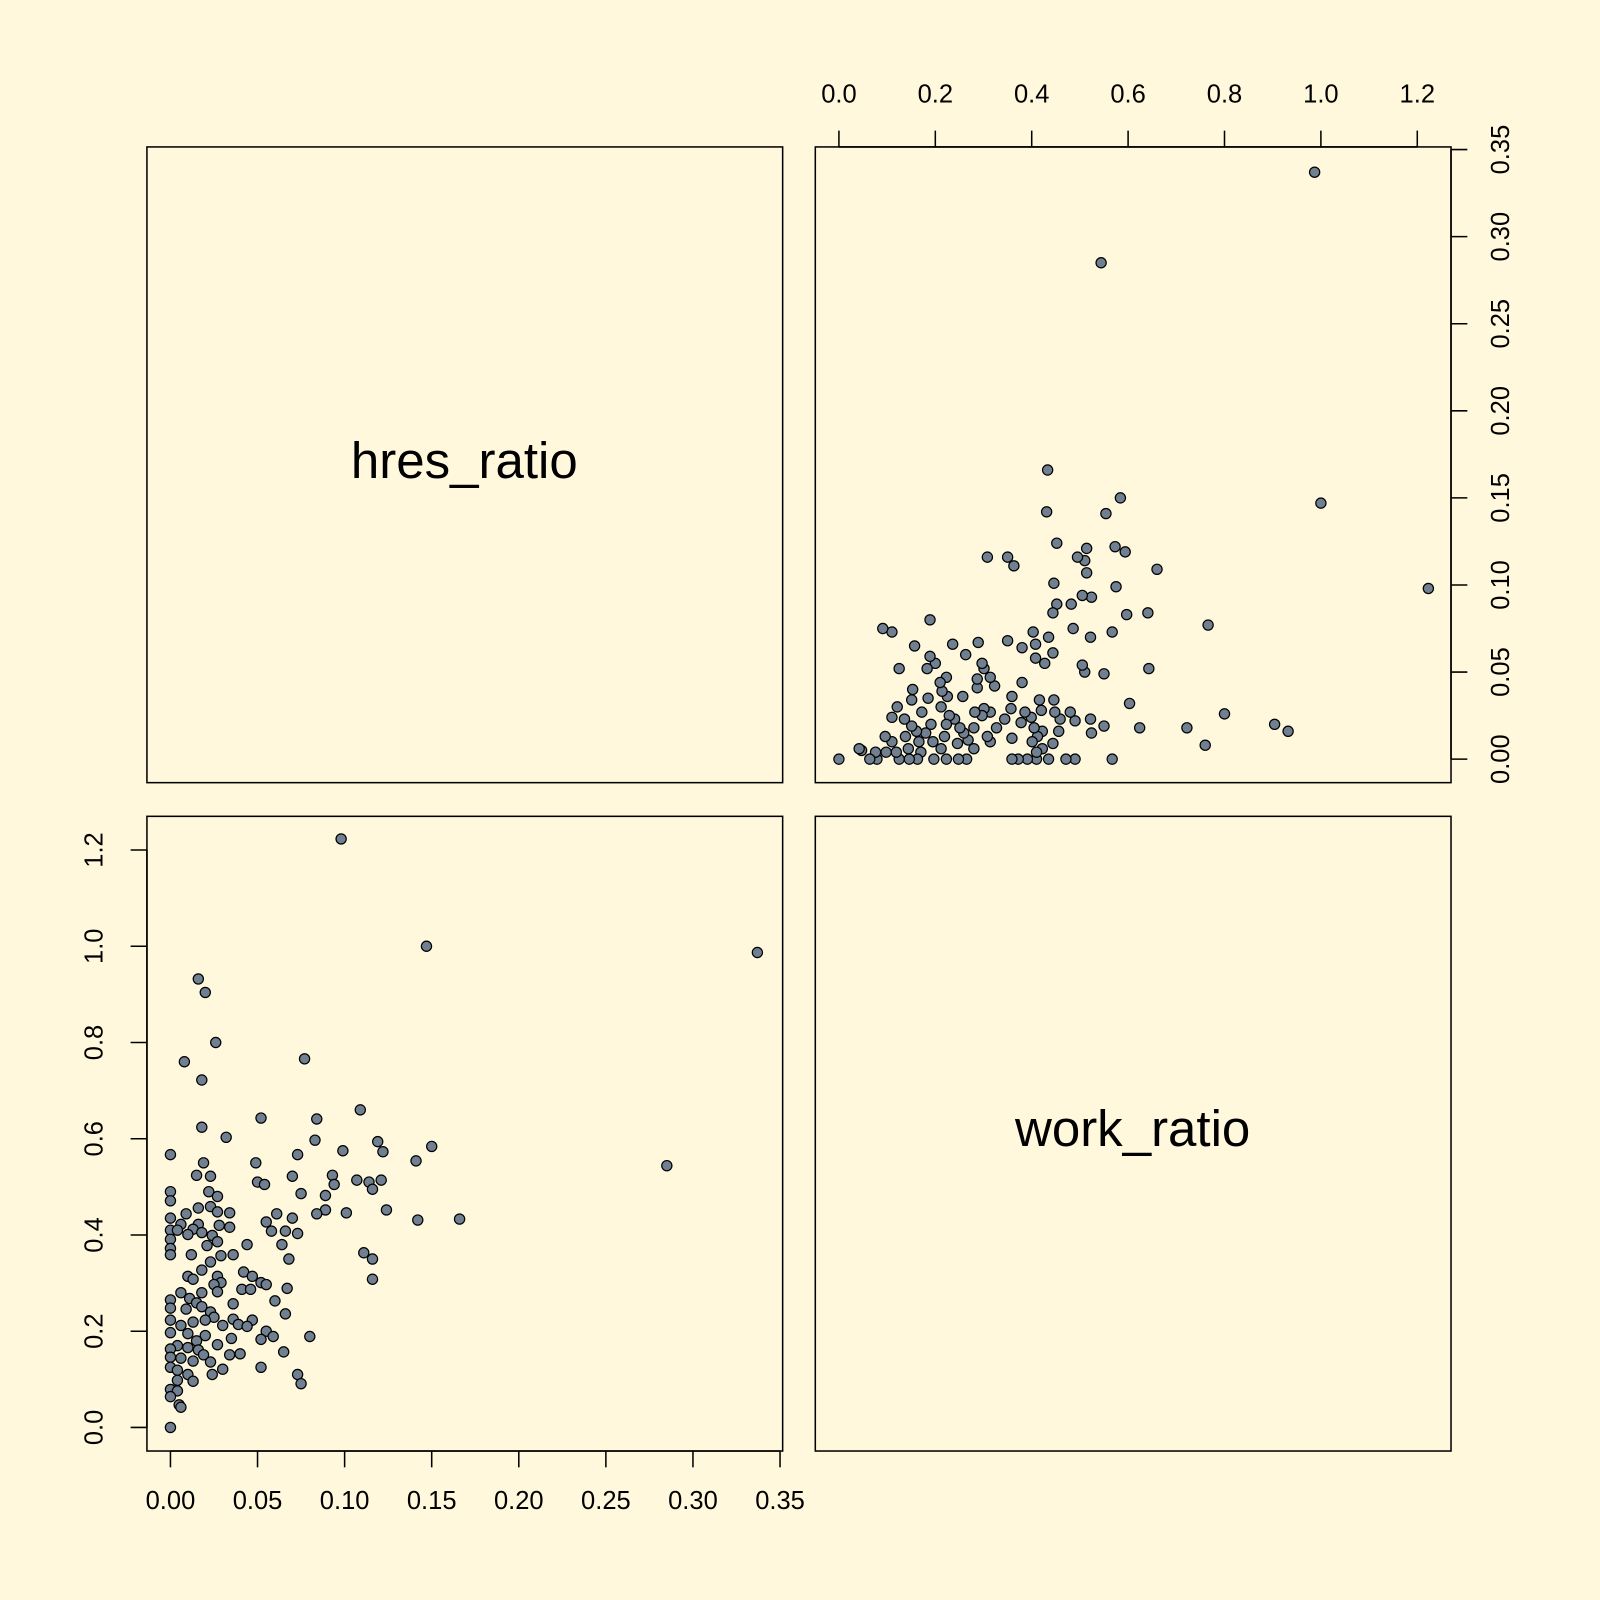  What do you see at coordinates (1501, 672) in the screenshot?
I see `tick-label: 0.05` at bounding box center [1501, 672].